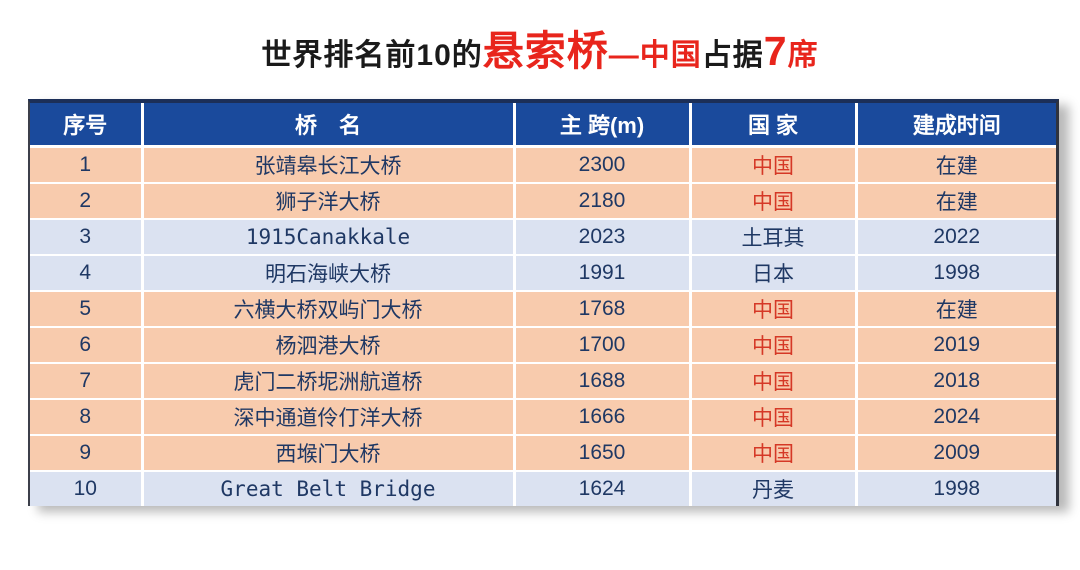  I want to click on span-cell: 1666, so click(603, 417).